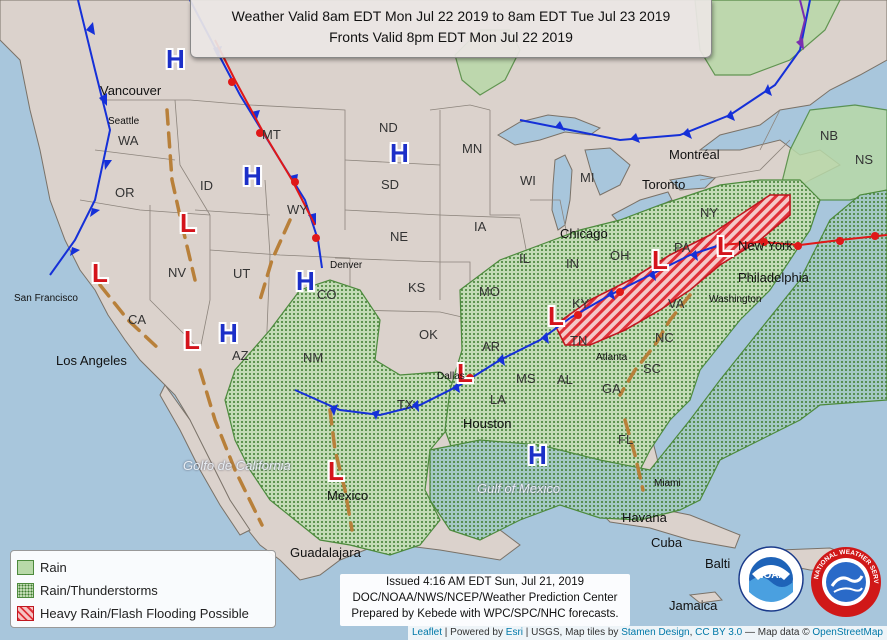  What do you see at coordinates (399, 153) in the screenshot?
I see `high-pressure-dakotas: H` at bounding box center [399, 153].